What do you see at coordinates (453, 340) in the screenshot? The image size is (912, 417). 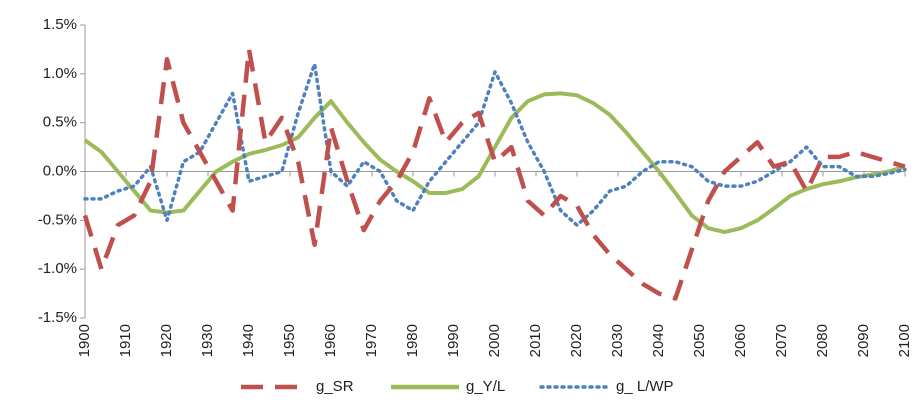 I see `x-tick-label: 1990` at bounding box center [453, 340].